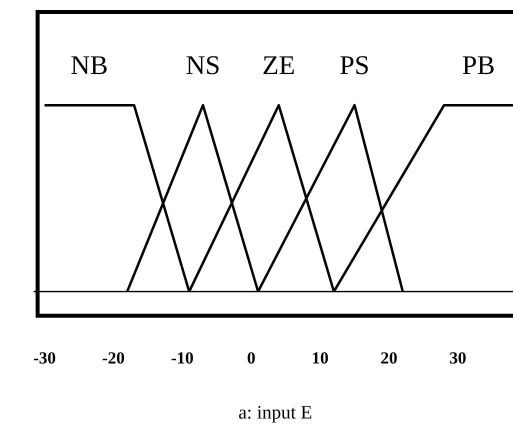 This screenshot has height=431, width=513. What do you see at coordinates (275, 413) in the screenshot?
I see `x-axis-title: a: input E` at bounding box center [275, 413].